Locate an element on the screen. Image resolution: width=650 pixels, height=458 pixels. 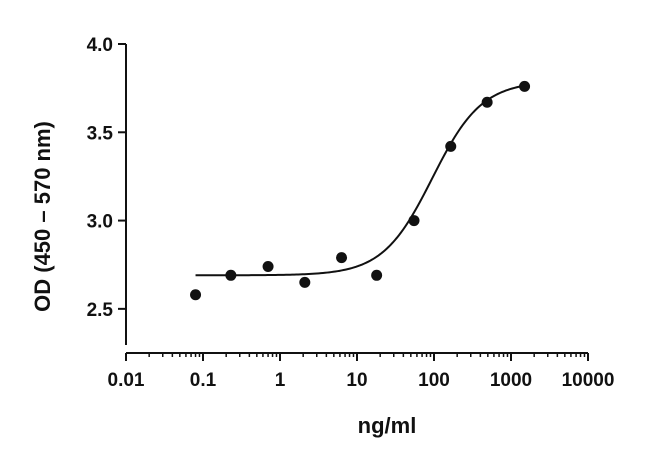
x-tick-label: 1000 is located at coordinates (511, 380).